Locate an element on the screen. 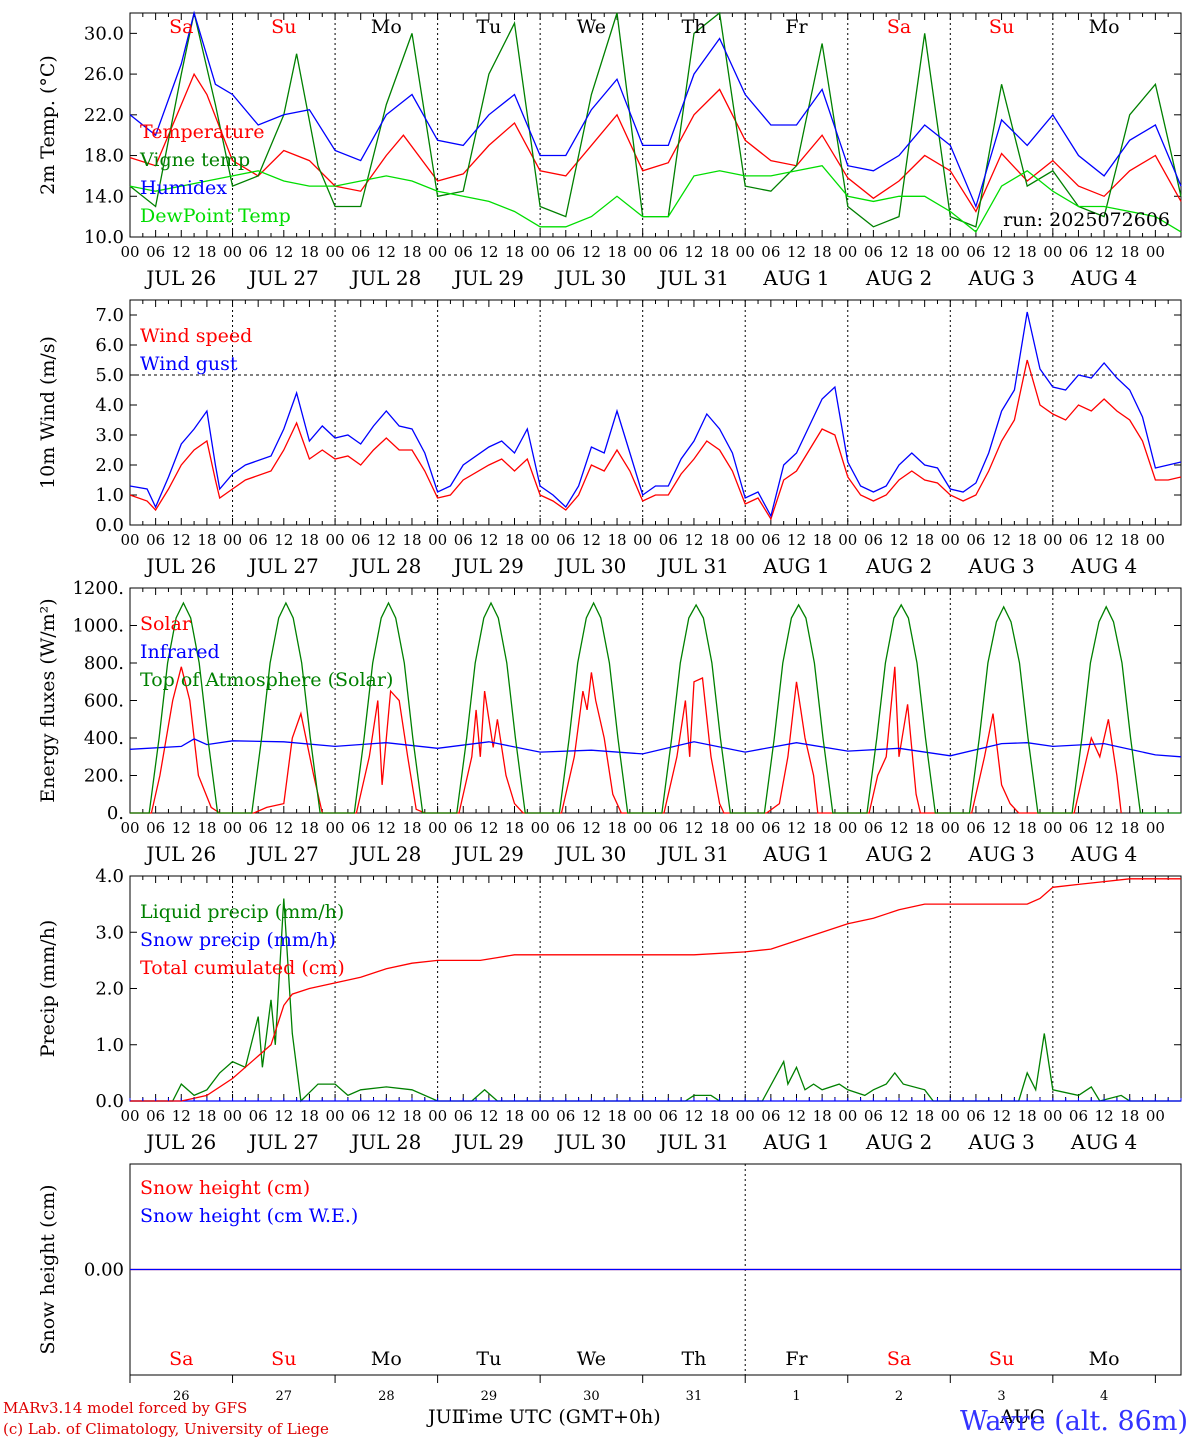  y-tick-label: 10.0 is located at coordinates (104, 237).